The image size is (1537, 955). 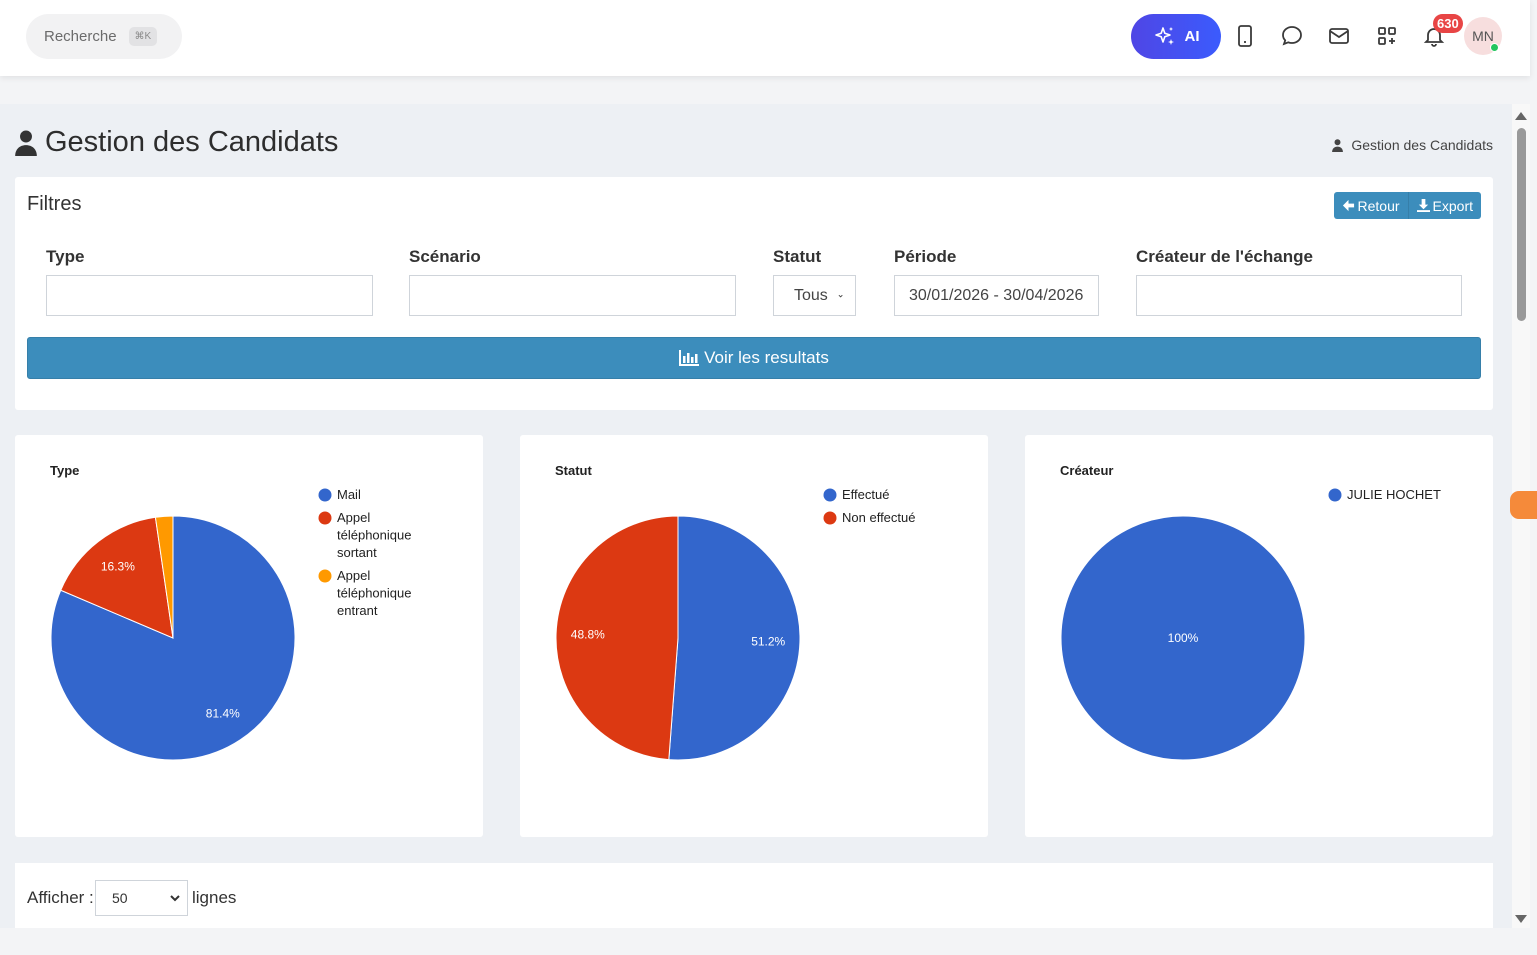 I want to click on pie-chart-statut: Statut 51.2% 48.8% Effectué Non effectué, so click(x=735, y=612).